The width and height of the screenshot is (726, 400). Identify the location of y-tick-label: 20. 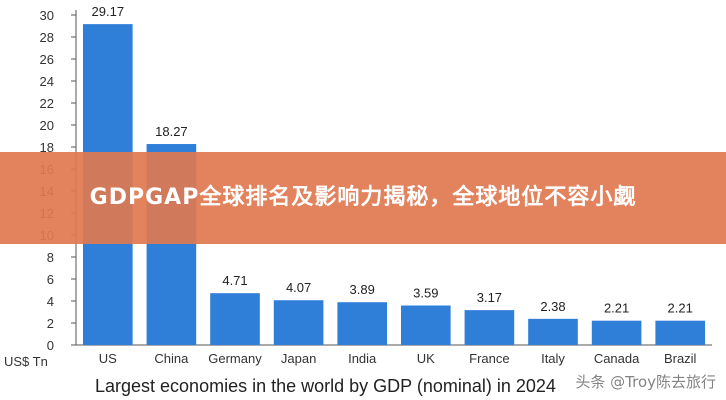
(47, 125).